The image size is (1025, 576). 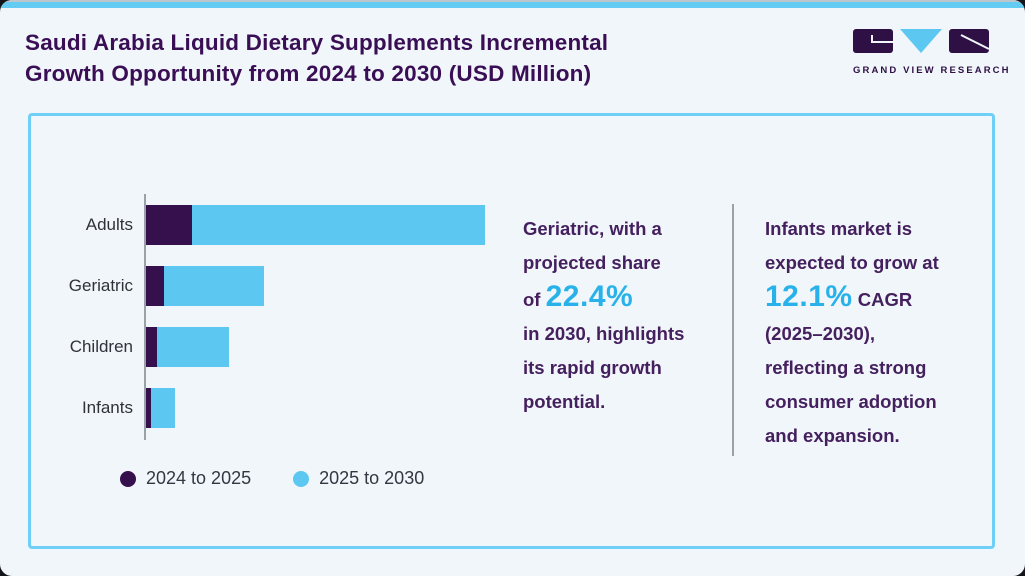 I want to click on gvr-logo: GRAND VIEW RESEARCH, so click(x=932, y=52).